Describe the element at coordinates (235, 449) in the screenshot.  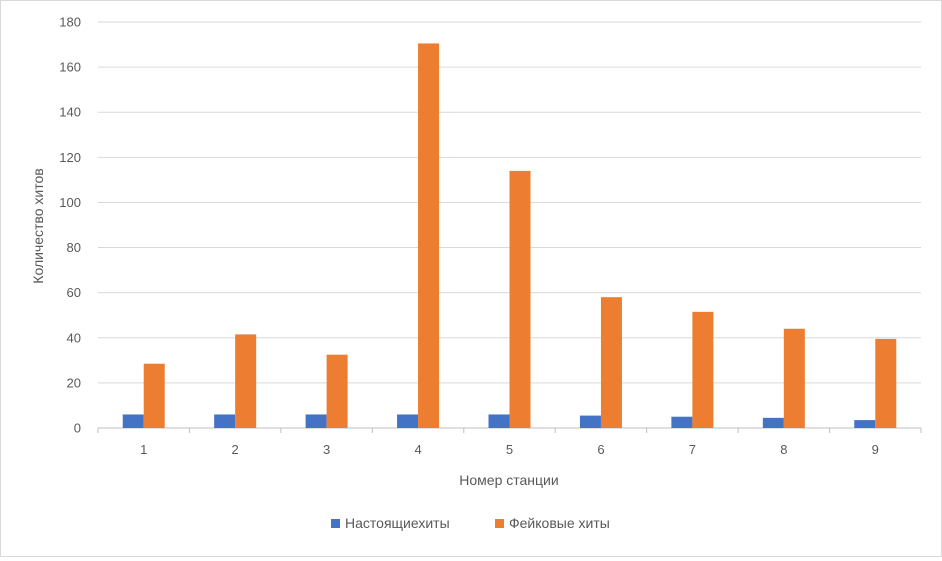
I see `x-tick-label: 2` at that location.